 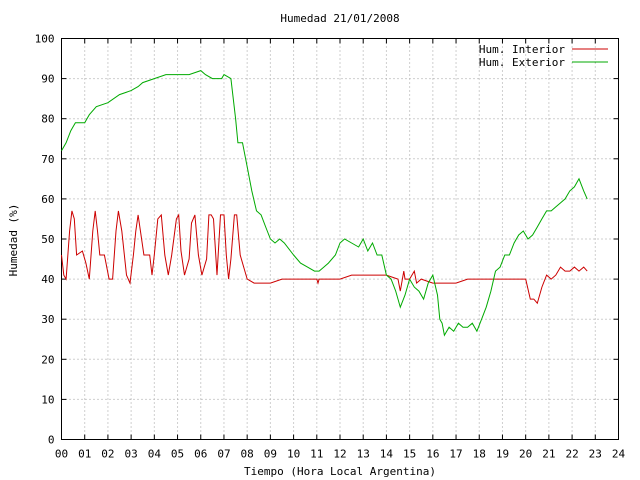 What do you see at coordinates (200, 454) in the screenshot?
I see `x-tick-label: 06` at bounding box center [200, 454].